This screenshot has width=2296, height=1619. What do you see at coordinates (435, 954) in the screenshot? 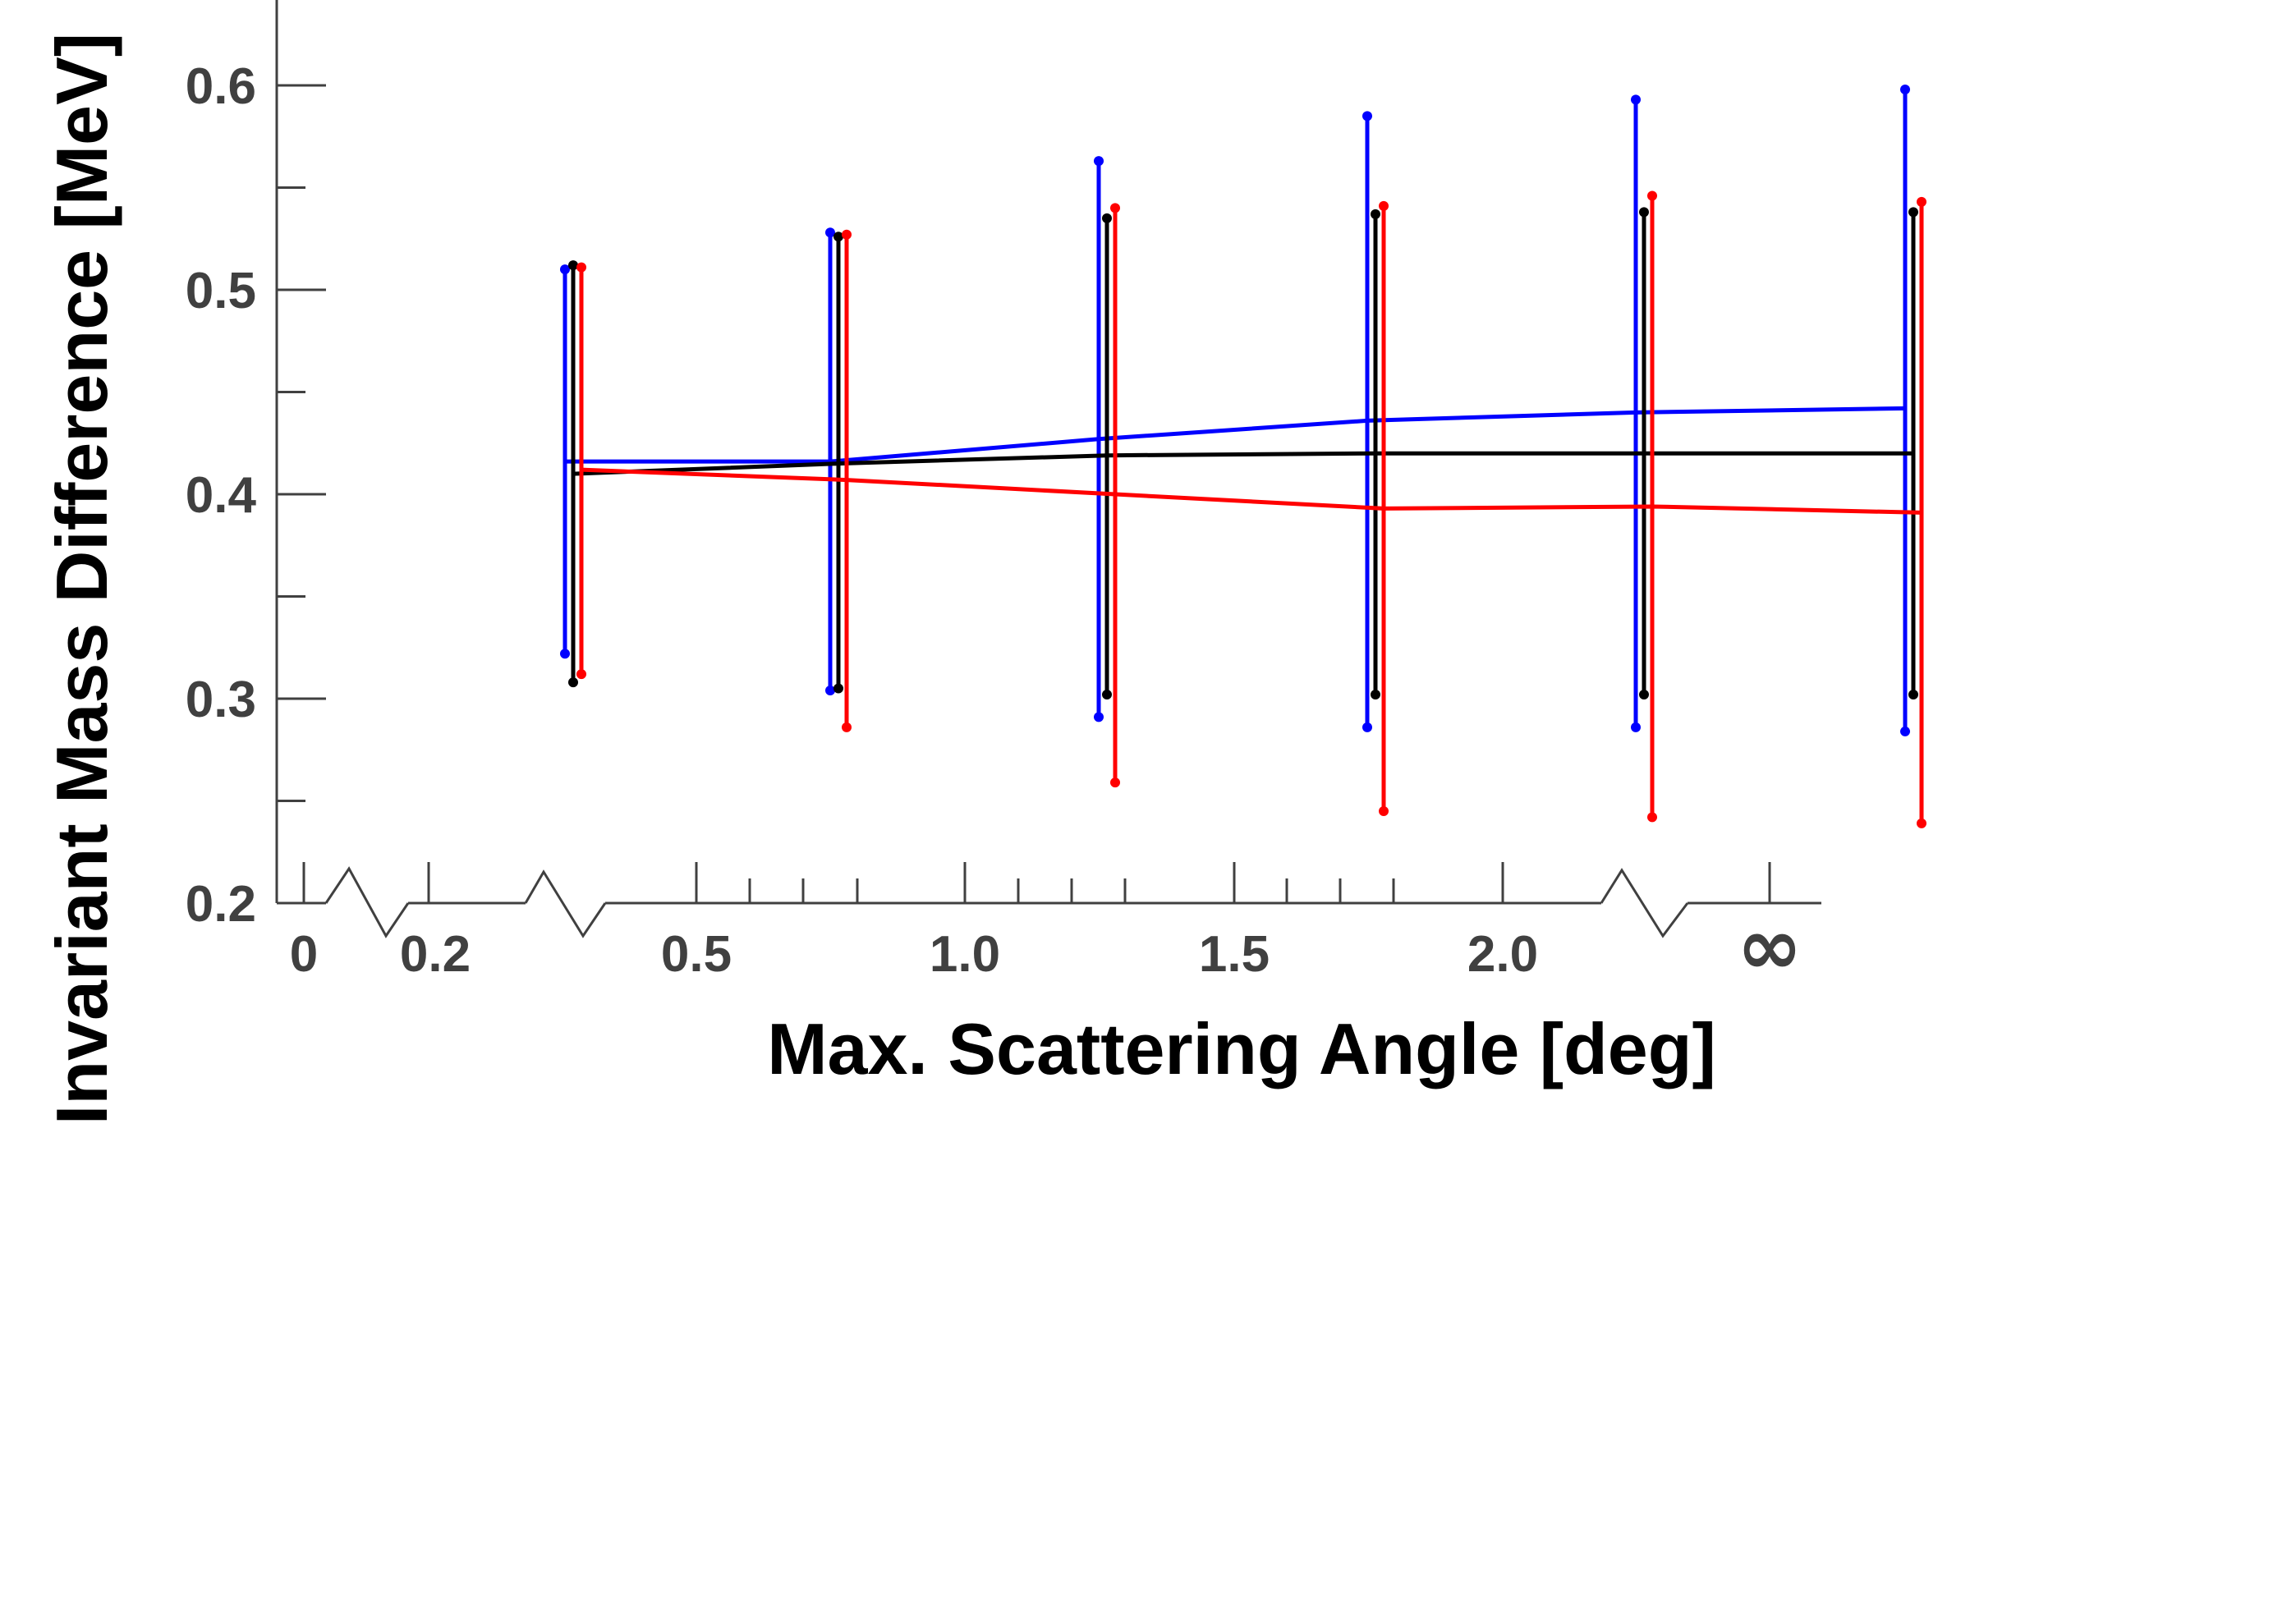
I see `x-tick-label: 0.2` at bounding box center [435, 954].